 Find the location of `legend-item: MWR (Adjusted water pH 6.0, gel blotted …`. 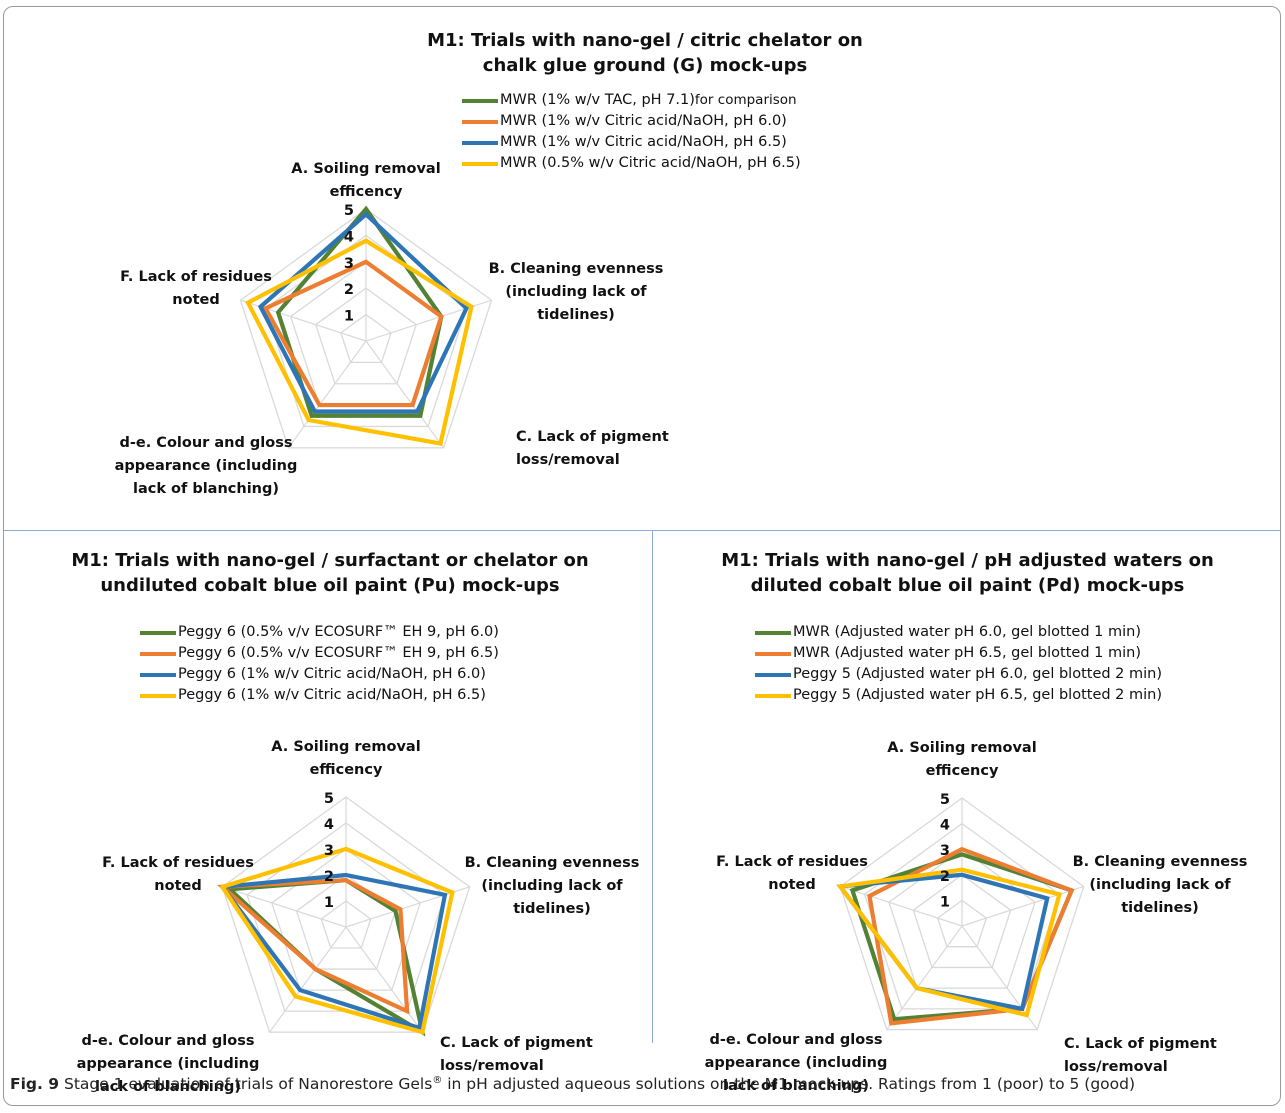

legend-item: MWR (Adjusted water pH 6.0, gel blotted … is located at coordinates (958, 632).